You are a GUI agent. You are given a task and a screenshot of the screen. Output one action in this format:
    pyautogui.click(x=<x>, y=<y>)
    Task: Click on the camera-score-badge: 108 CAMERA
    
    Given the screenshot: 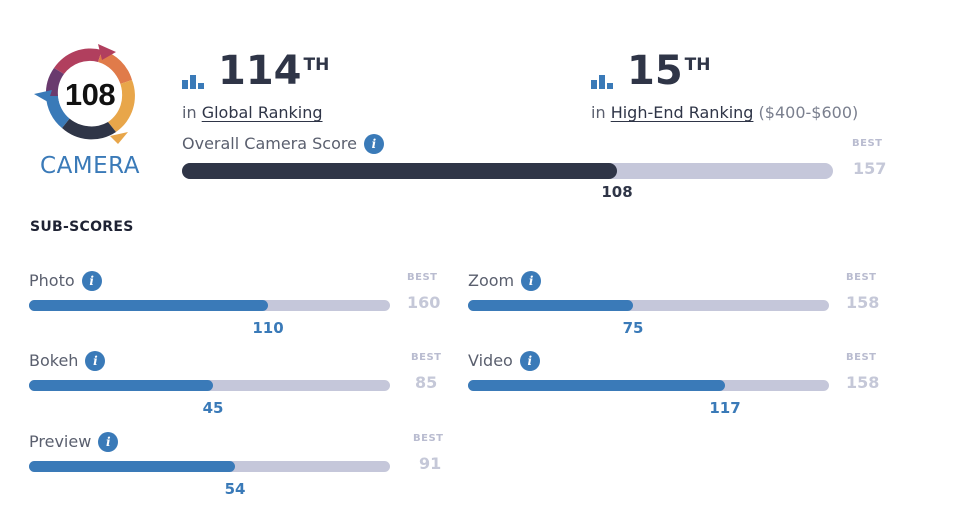 What is the action you would take?
    pyautogui.click(x=88, y=110)
    